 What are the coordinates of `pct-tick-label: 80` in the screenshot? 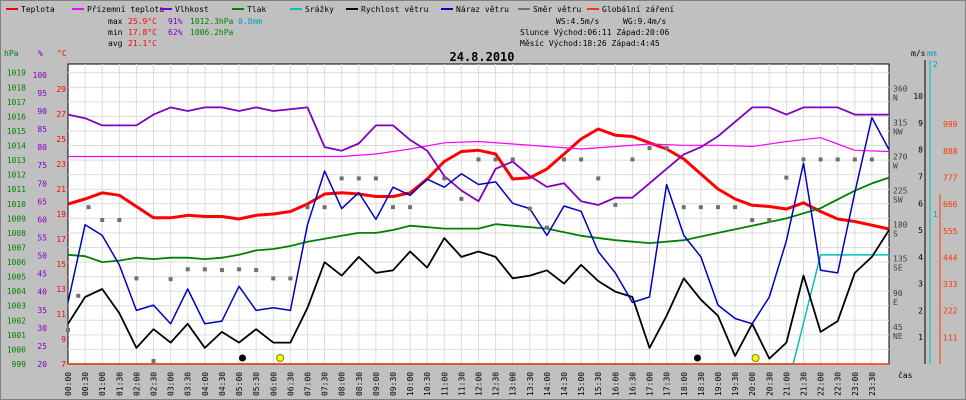 It's located at (42, 147).